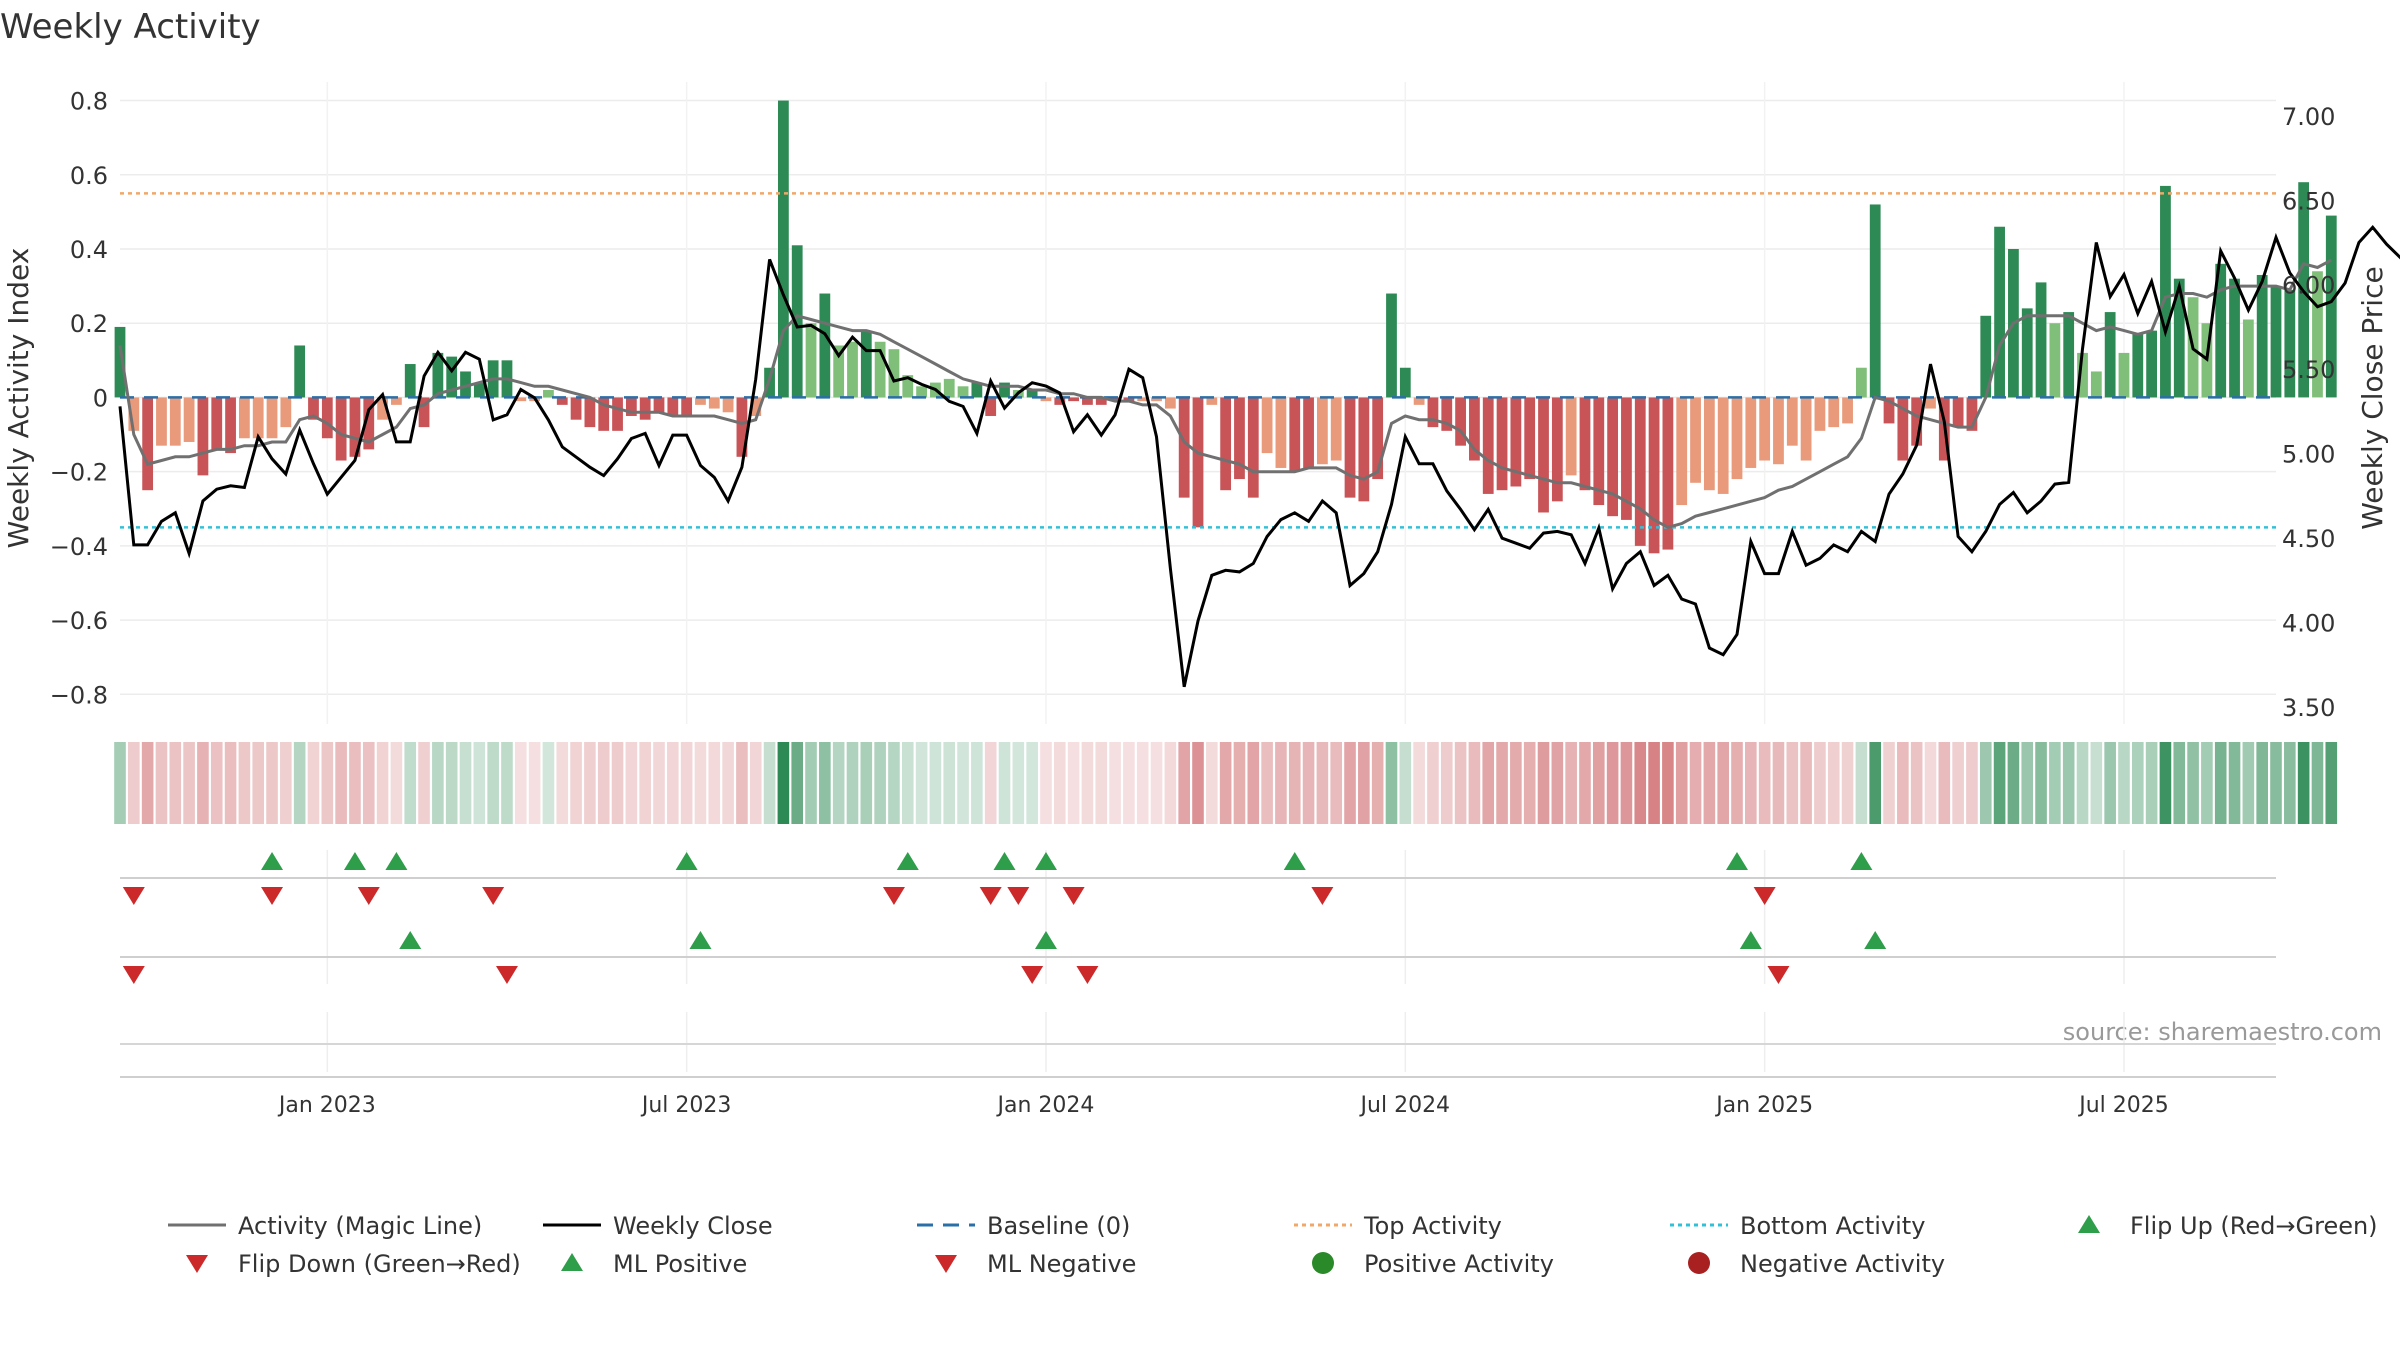 The height and width of the screenshot is (1354, 2400). Describe the element at coordinates (2372, 397) in the screenshot. I see `y-axis-label-right: Weekly Close Price` at that location.